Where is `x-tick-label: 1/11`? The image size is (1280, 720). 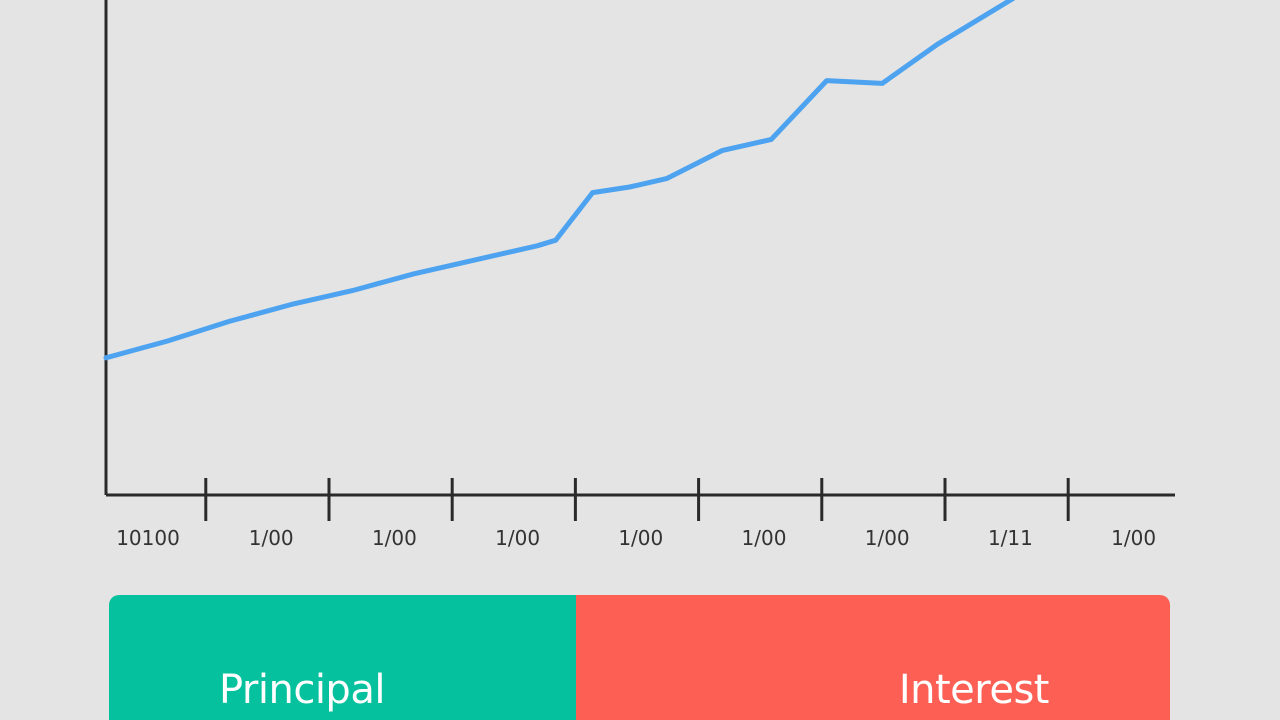 x-tick-label: 1/11 is located at coordinates (1010, 538).